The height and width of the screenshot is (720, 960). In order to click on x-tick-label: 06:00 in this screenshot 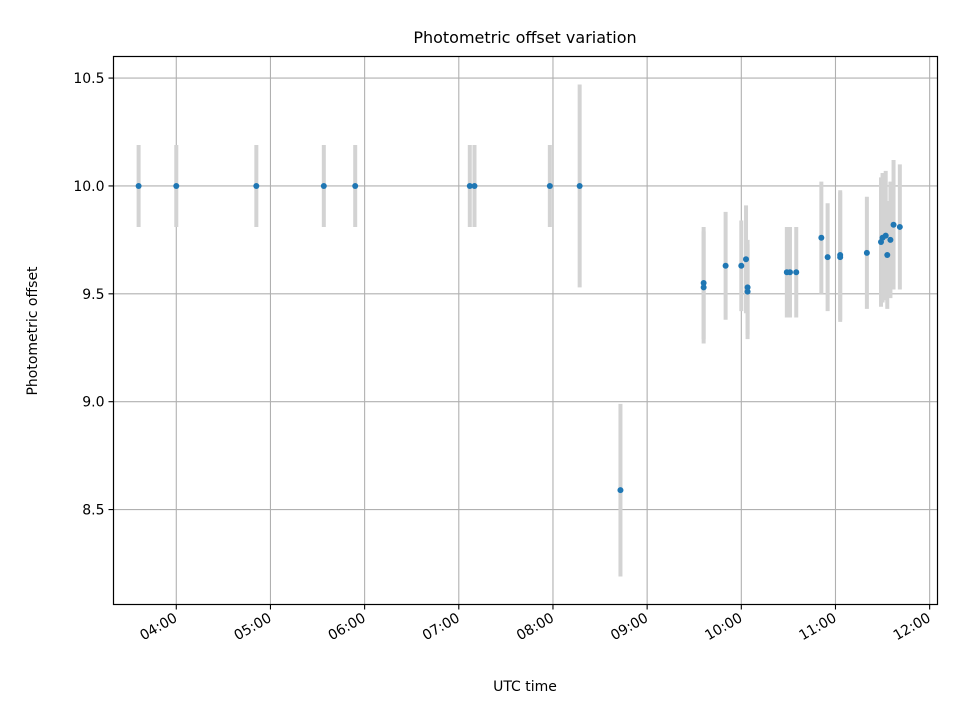, I will do `click(347, 627)`.